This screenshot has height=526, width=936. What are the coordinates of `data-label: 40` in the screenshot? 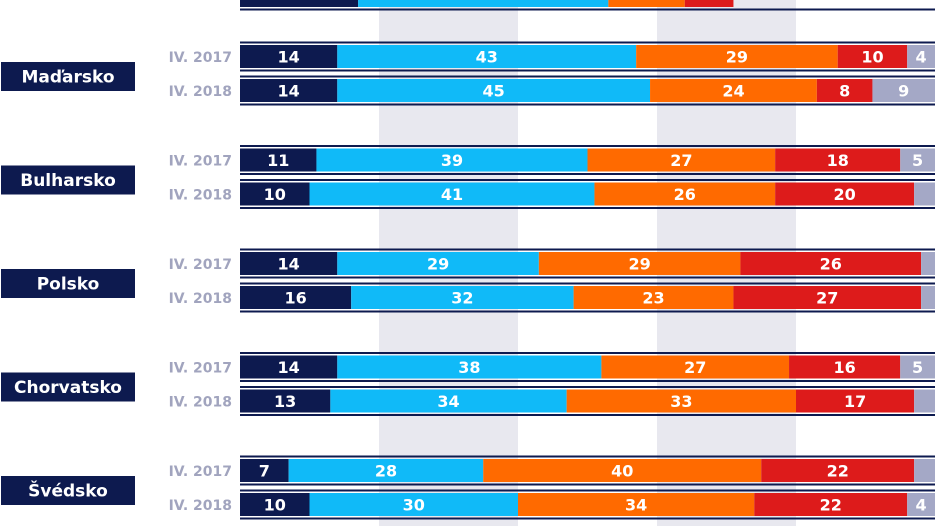 It's located at (622, 471).